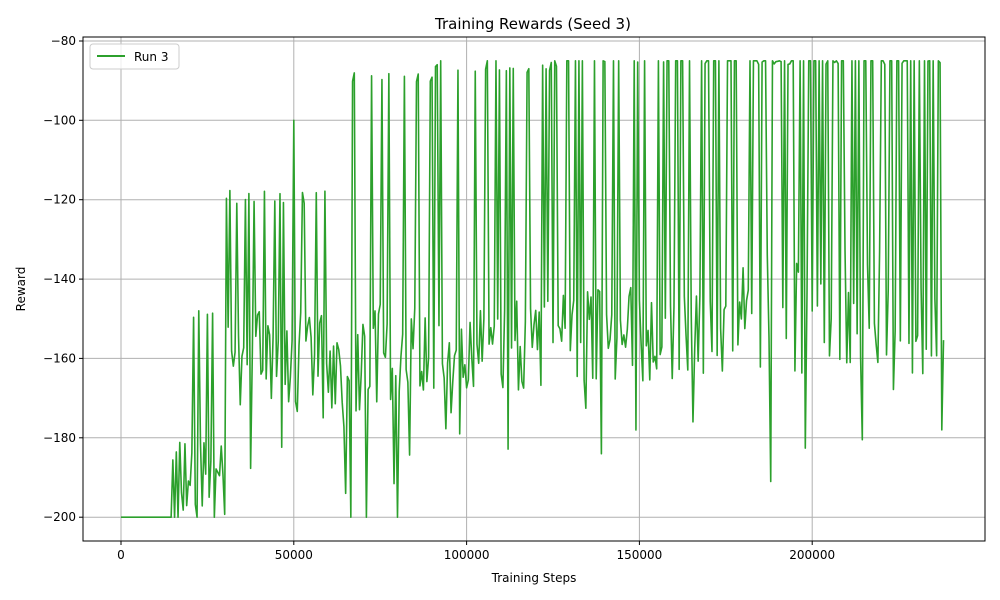 The image size is (1000, 600). I want to click on legend-box, so click(134, 56).